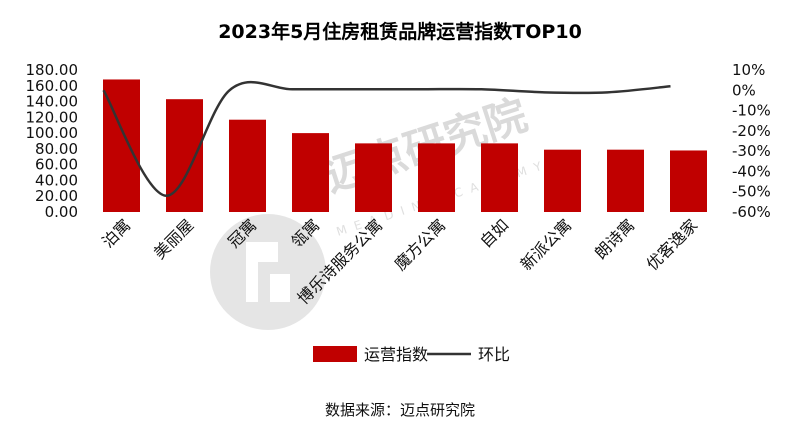 Image resolution: width=800 pixels, height=426 pixels. I want to click on category-label: 新派公寓, so click(546, 244).